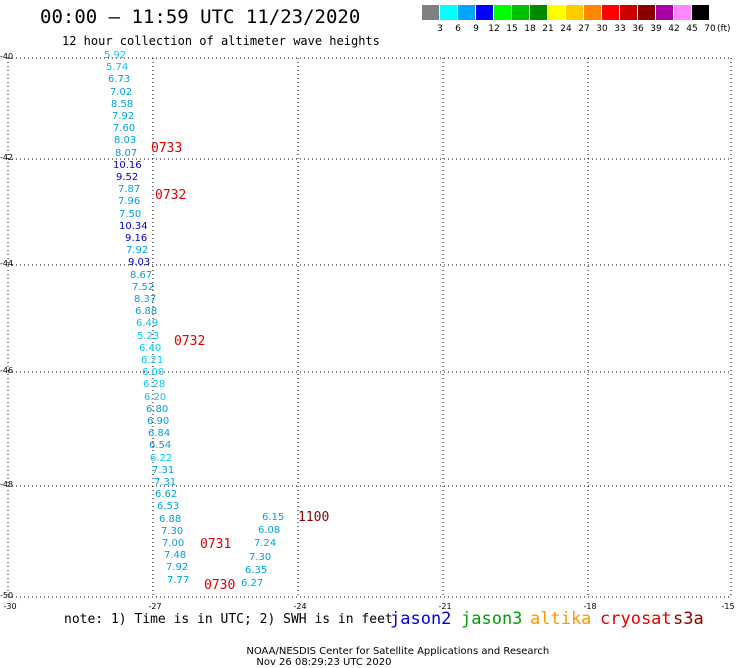 Image resolution: width=740 pixels, height=668 pixels. I want to click on wave-height-value: 6.27, so click(252, 583).